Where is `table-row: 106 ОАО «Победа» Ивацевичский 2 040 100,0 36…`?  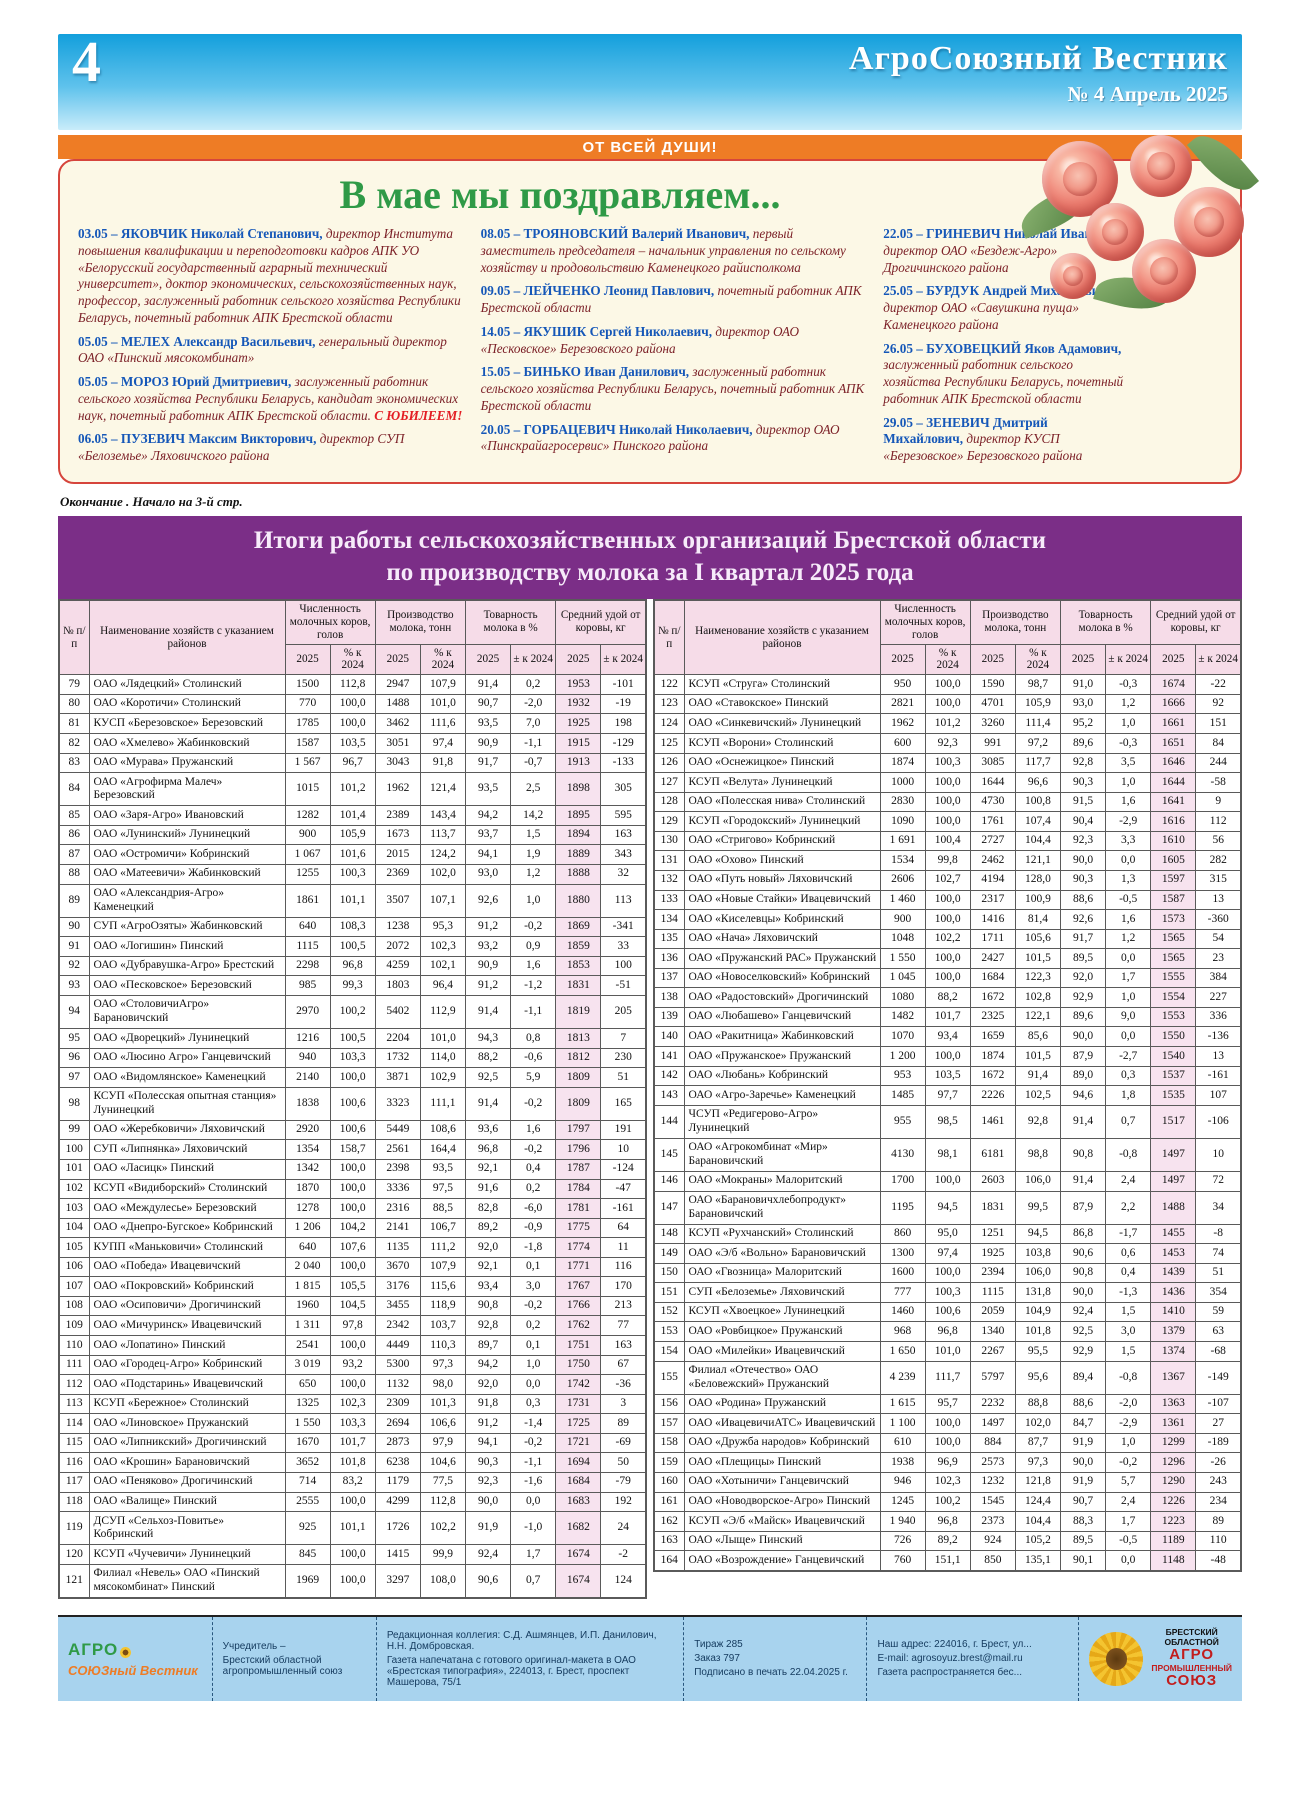 table-row: 106 ОАО «Победа» Ивацевичский 2 040 100,0 36… is located at coordinates (352, 1267).